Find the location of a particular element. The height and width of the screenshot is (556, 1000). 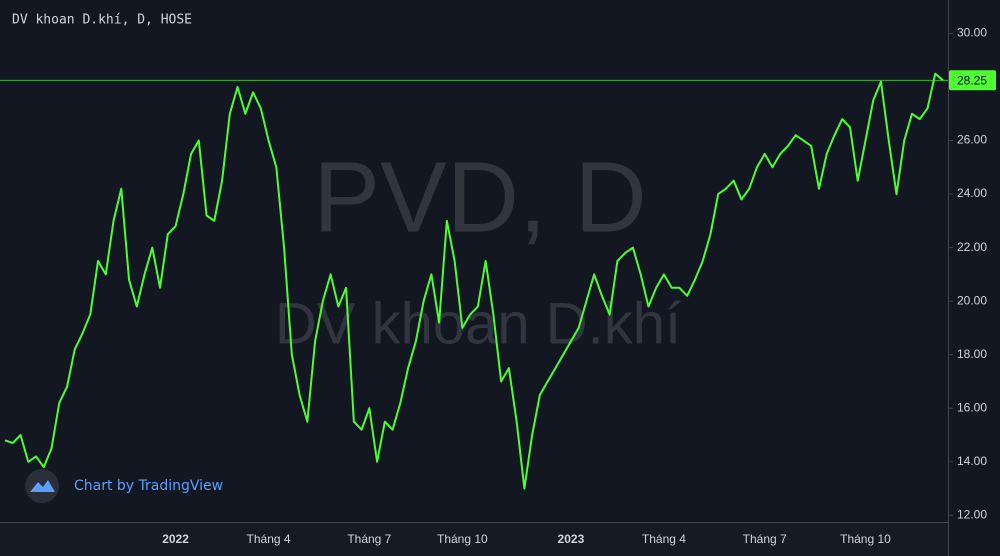

chart-title: DV khoan D.khí, D, HOSE is located at coordinates (102, 20).